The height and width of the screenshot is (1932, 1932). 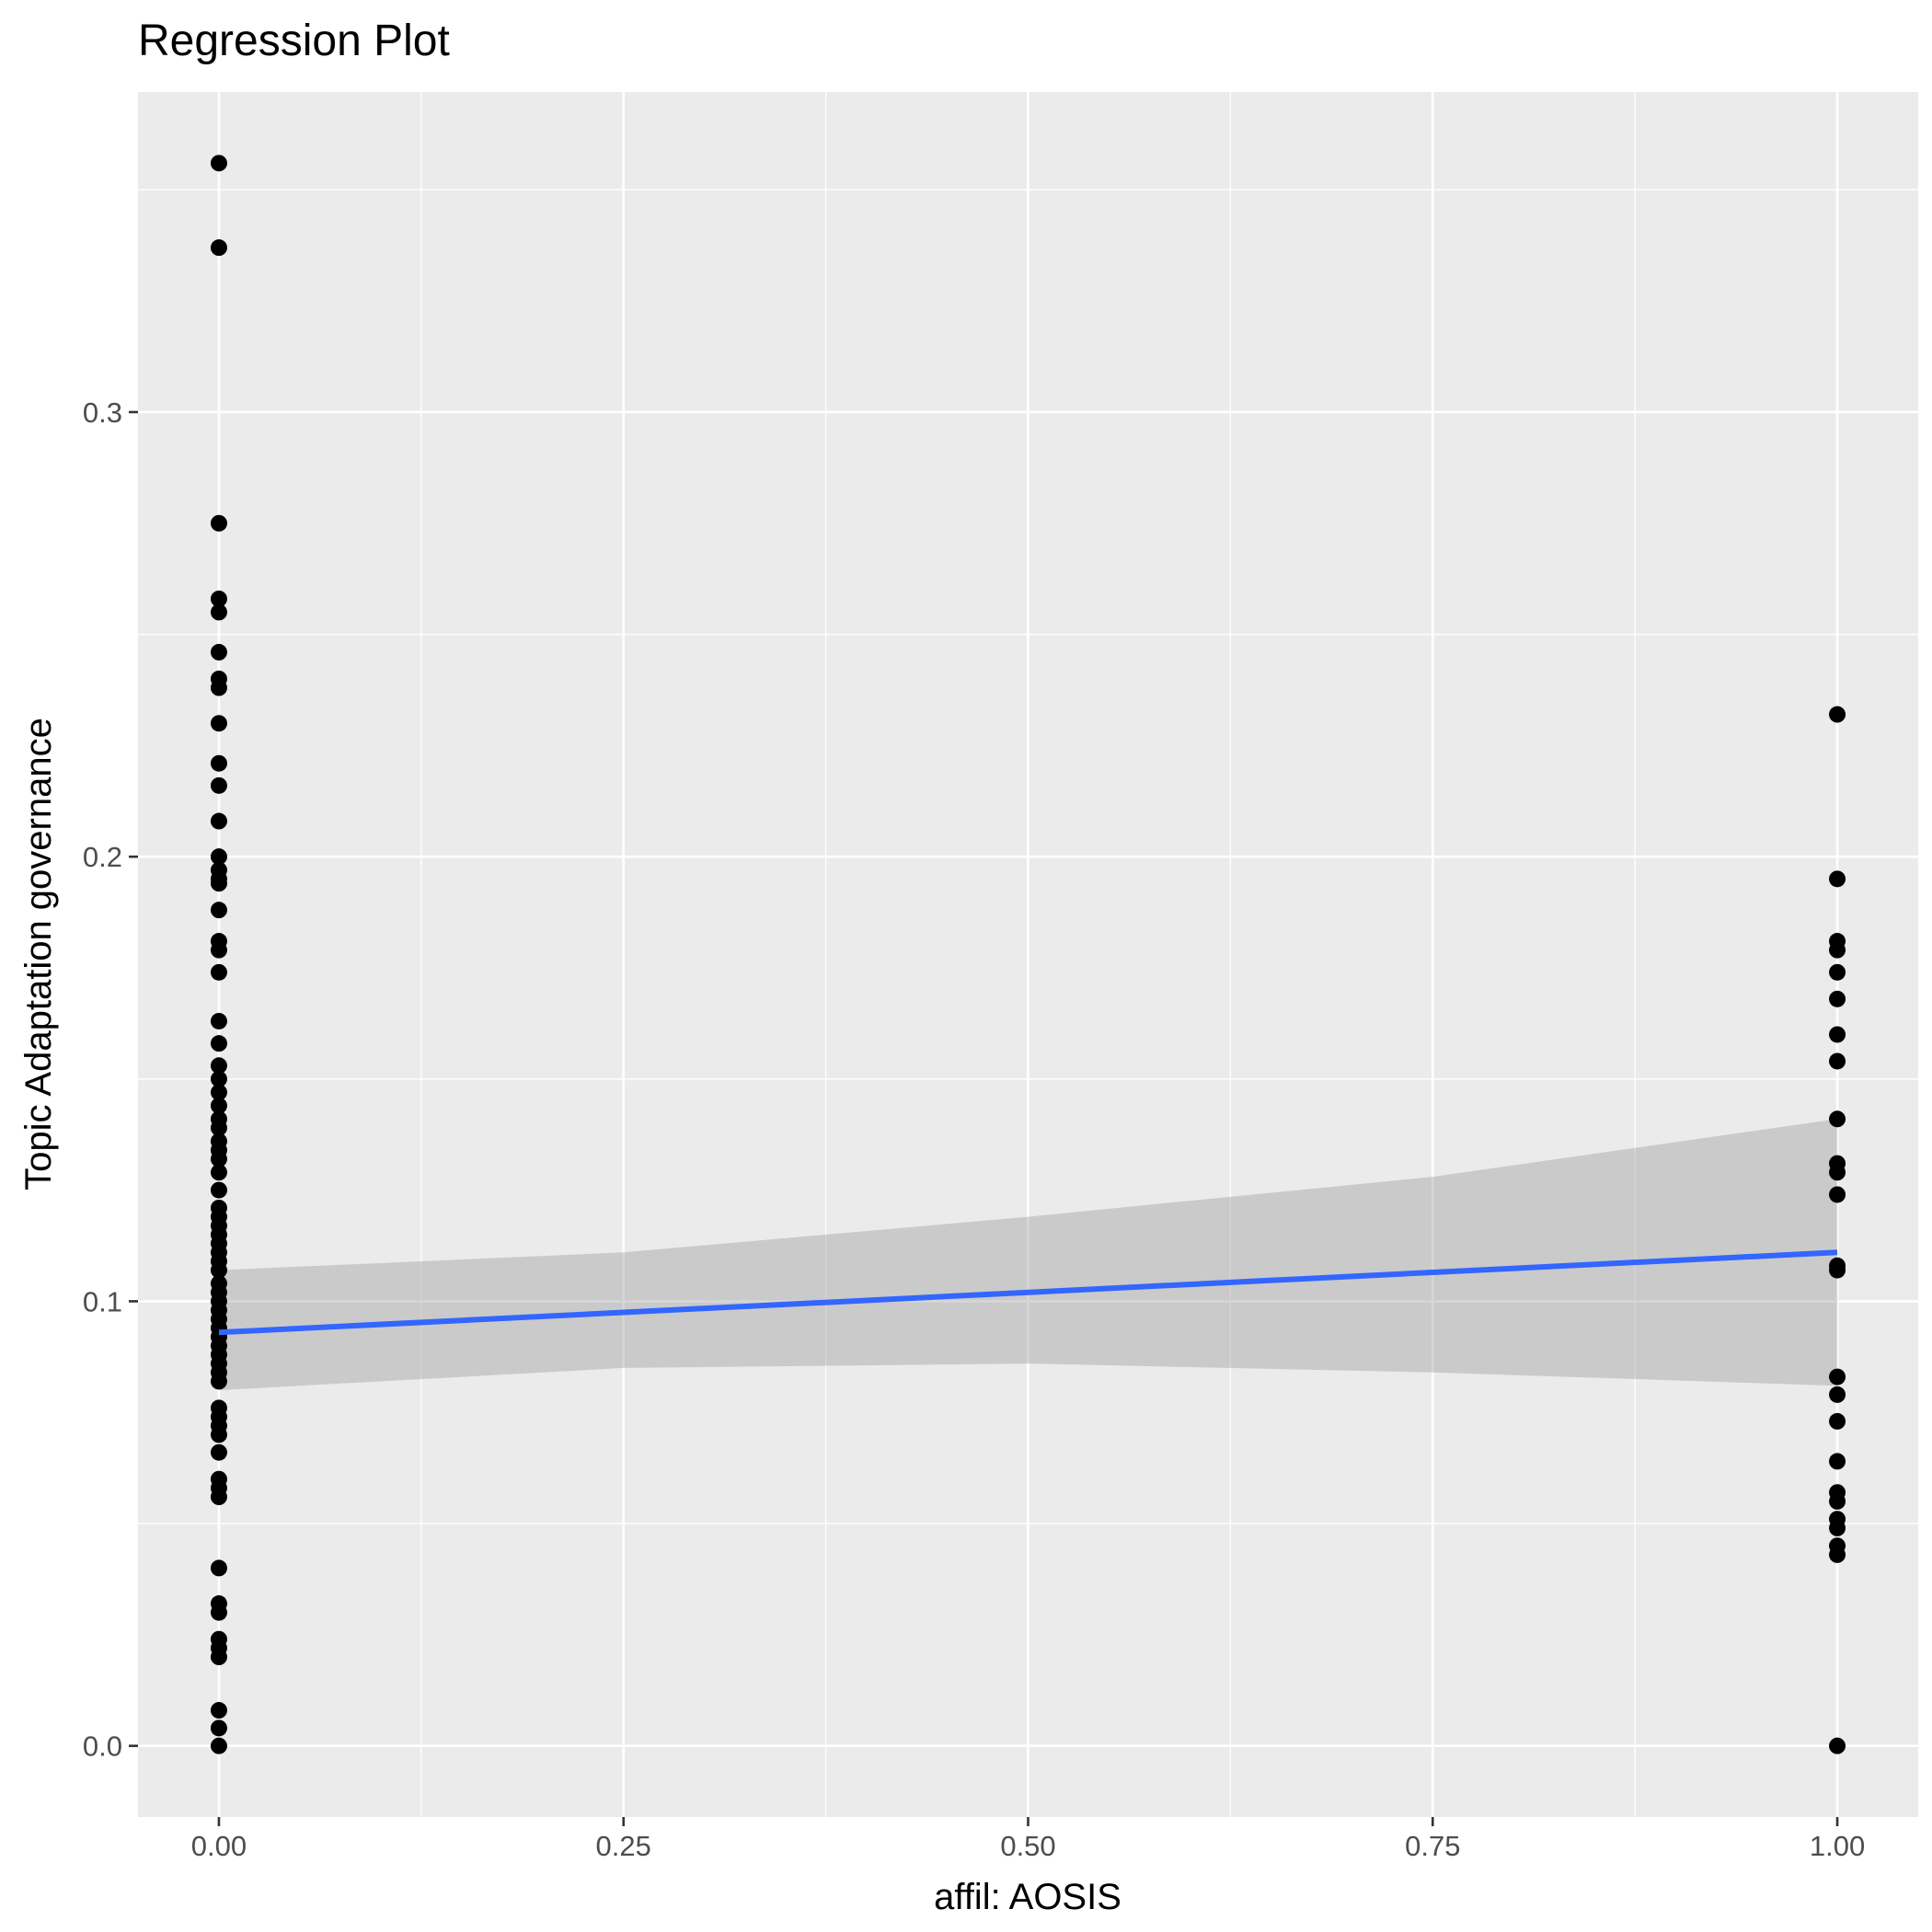 What do you see at coordinates (102, 1301) in the screenshot?
I see `y-tick-label: 0.1` at bounding box center [102, 1301].